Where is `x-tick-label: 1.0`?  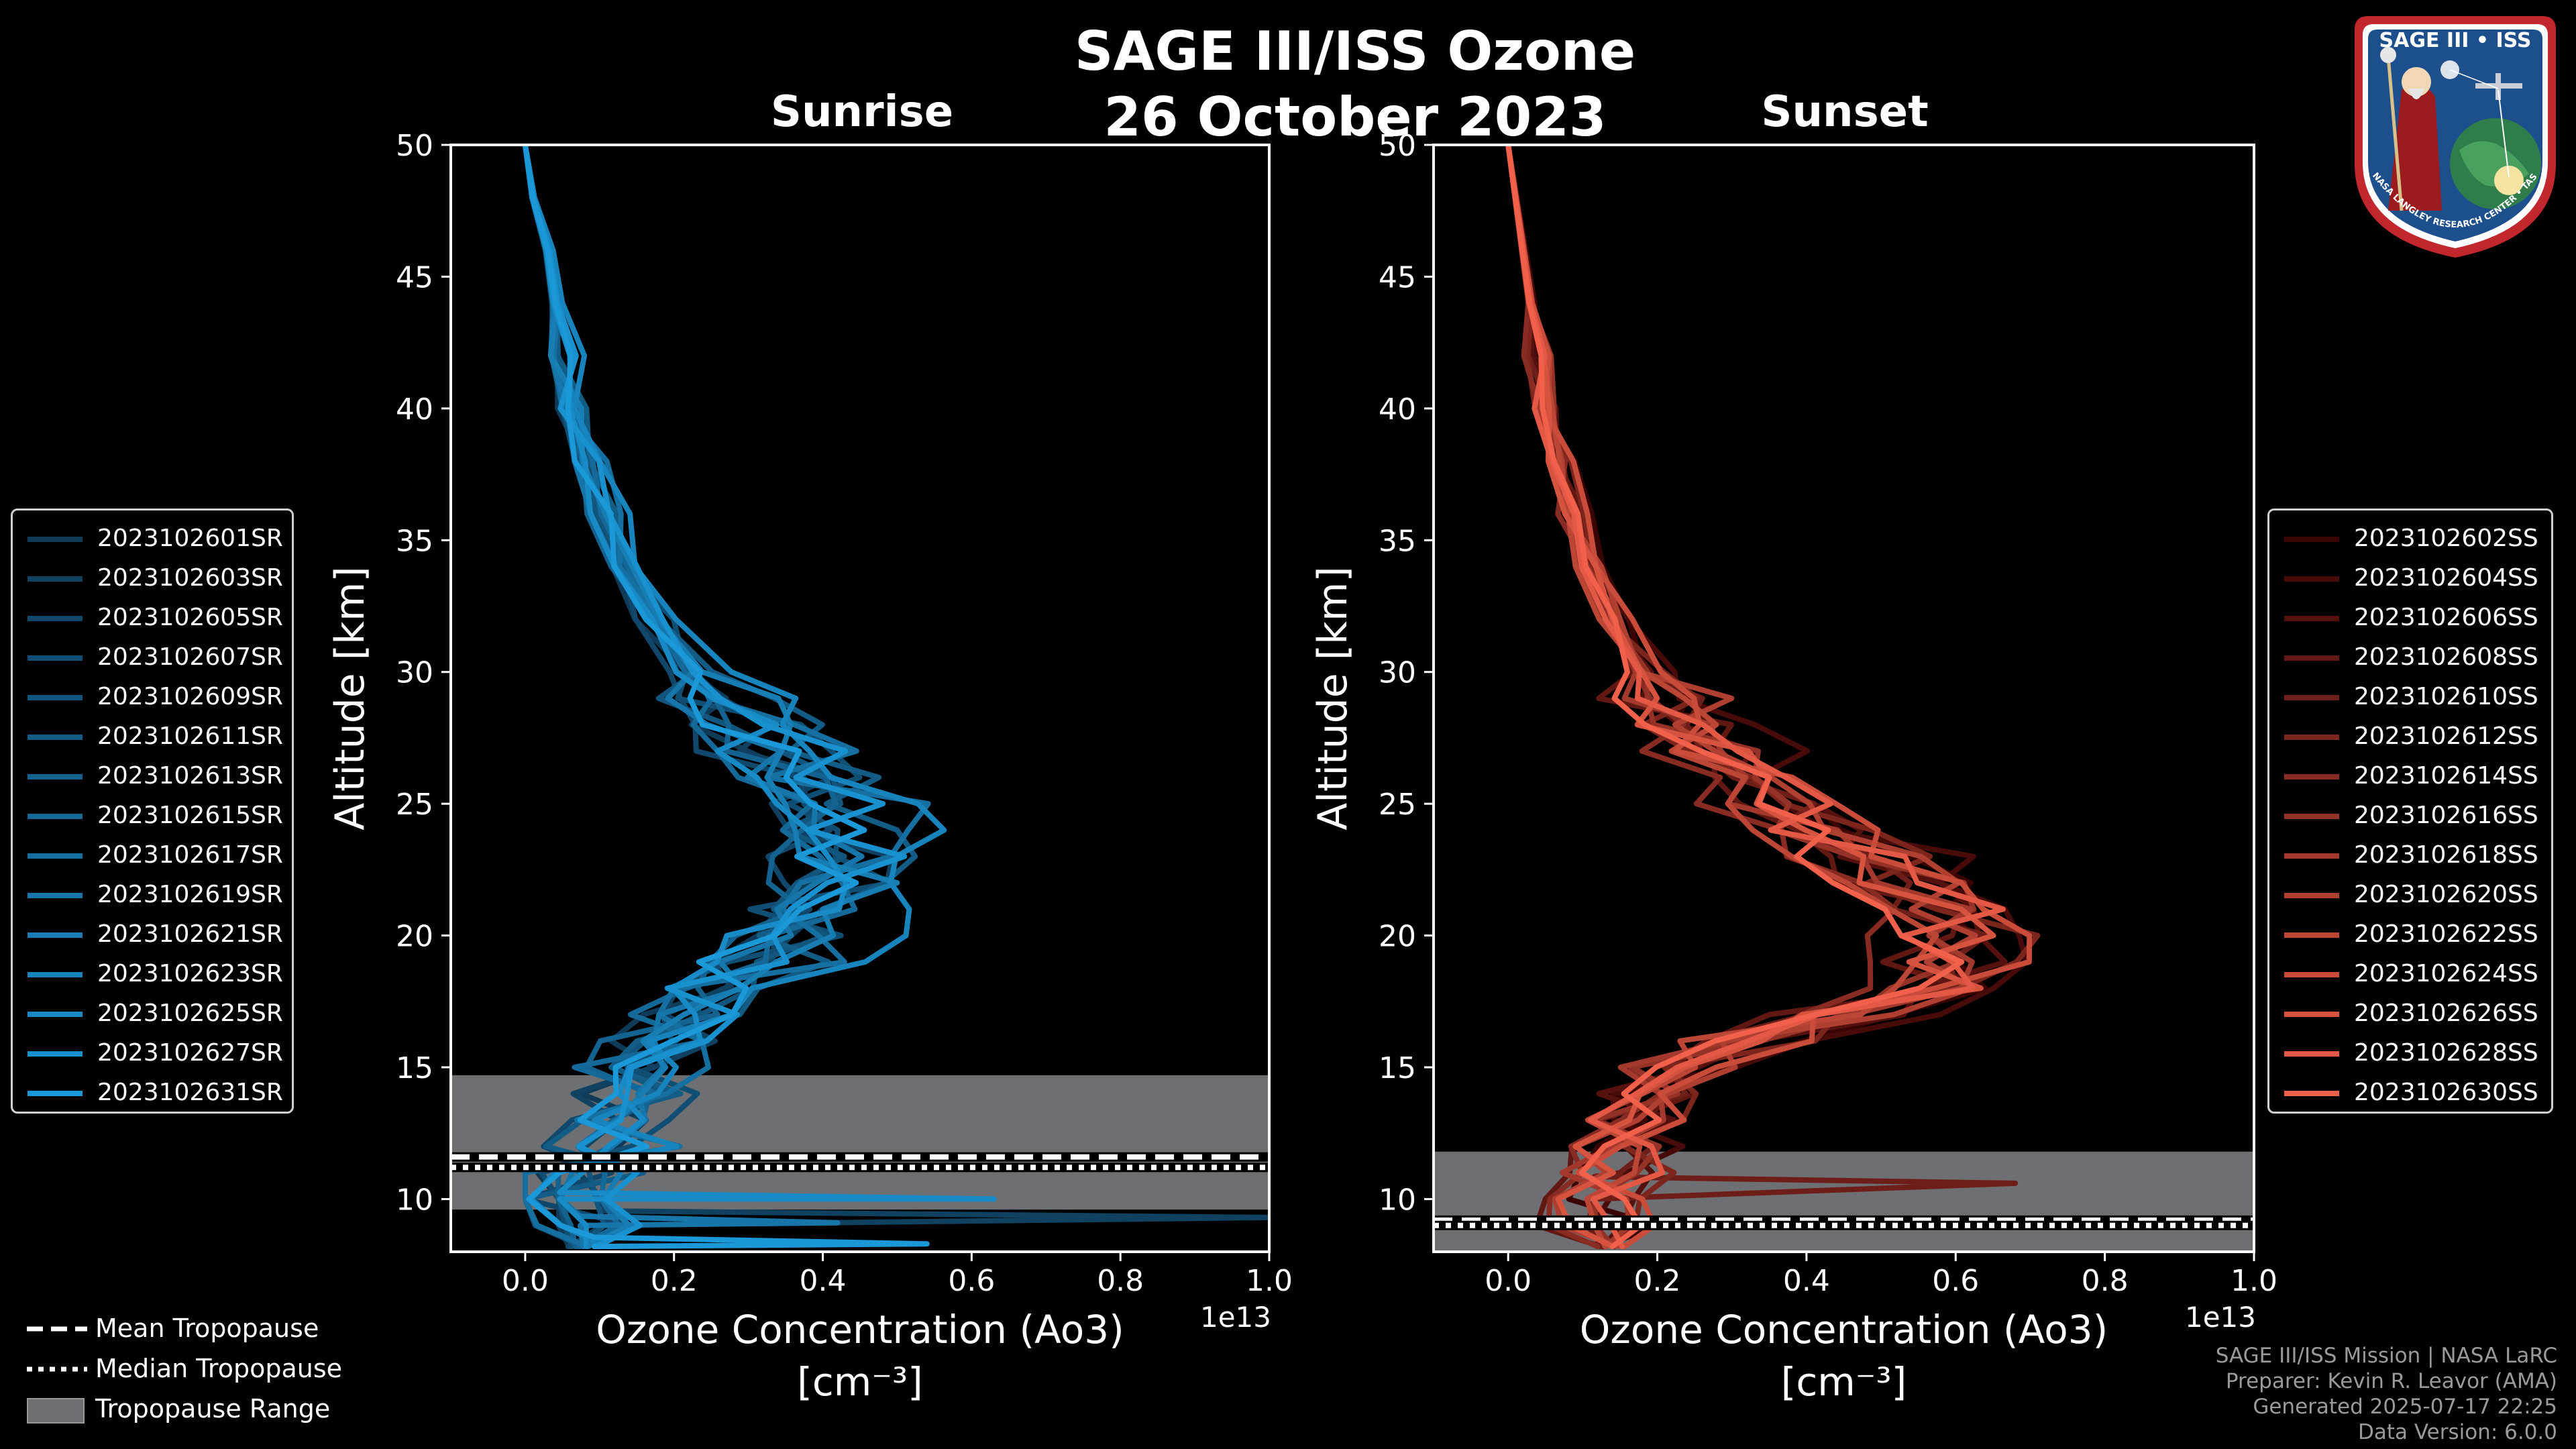
x-tick-label: 1.0 is located at coordinates (1269, 1281).